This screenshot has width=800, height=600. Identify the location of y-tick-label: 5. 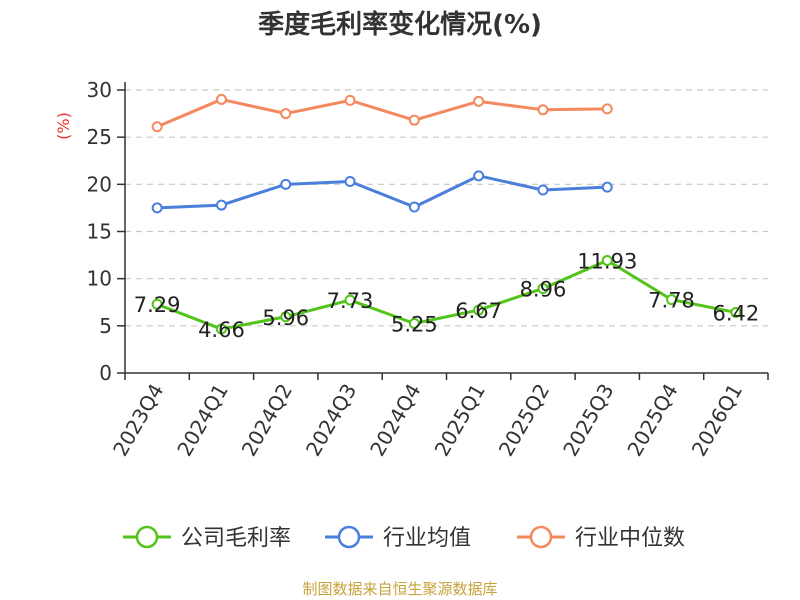
(105, 326).